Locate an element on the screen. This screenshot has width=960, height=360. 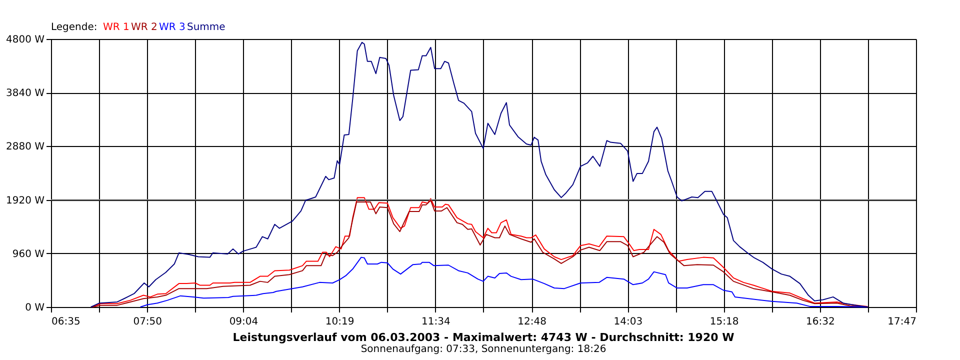
y-tick-label: 960 W is located at coordinates (28, 254).